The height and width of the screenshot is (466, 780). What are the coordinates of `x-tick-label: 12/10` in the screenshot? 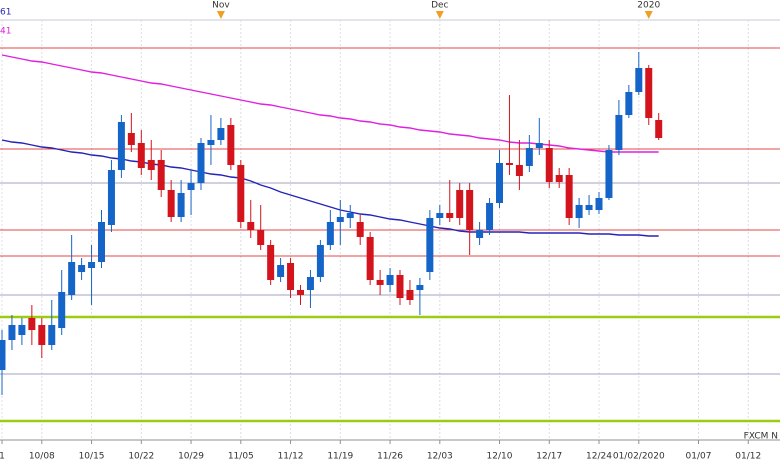 It's located at (500, 457).